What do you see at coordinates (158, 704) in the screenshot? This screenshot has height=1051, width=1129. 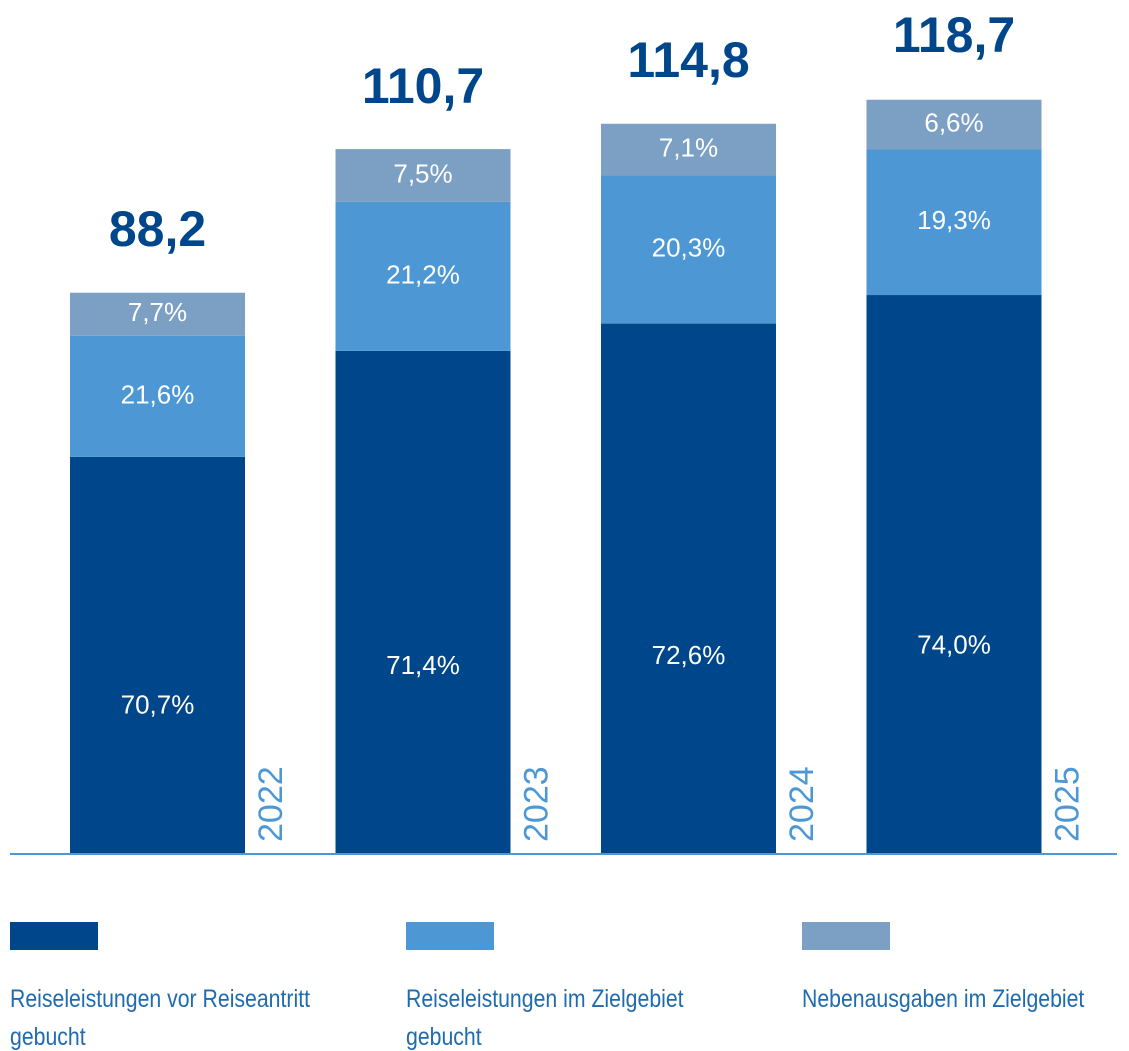 I see `segment-label: 70,7%` at bounding box center [158, 704].